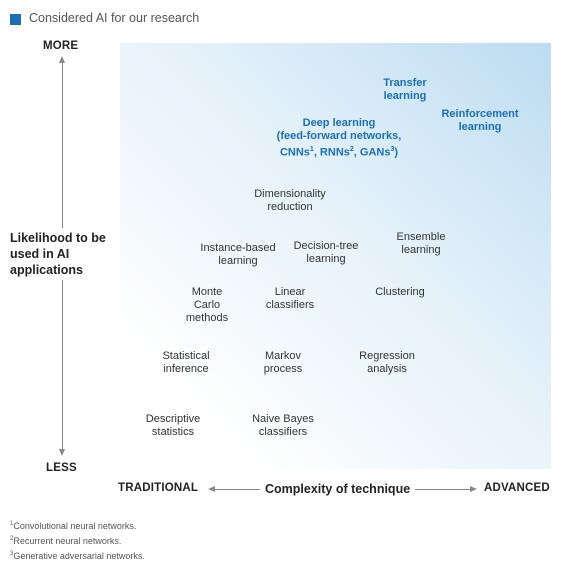 The height and width of the screenshot is (563, 580). Describe the element at coordinates (158, 488) in the screenshot. I see `x-axis-traditional: TRADITIONAL` at that location.